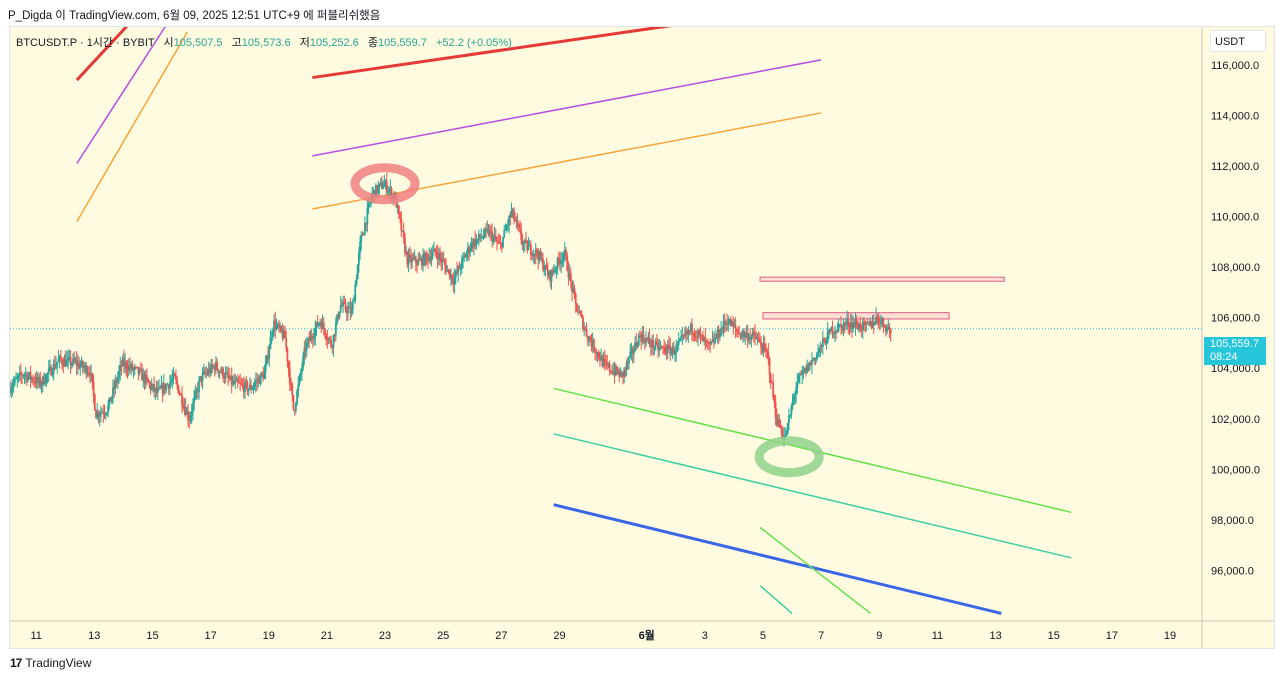 Image resolution: width=1280 pixels, height=682 pixels. What do you see at coordinates (372, 43) in the screenshot?
I see `close-label: 종` at bounding box center [372, 43].